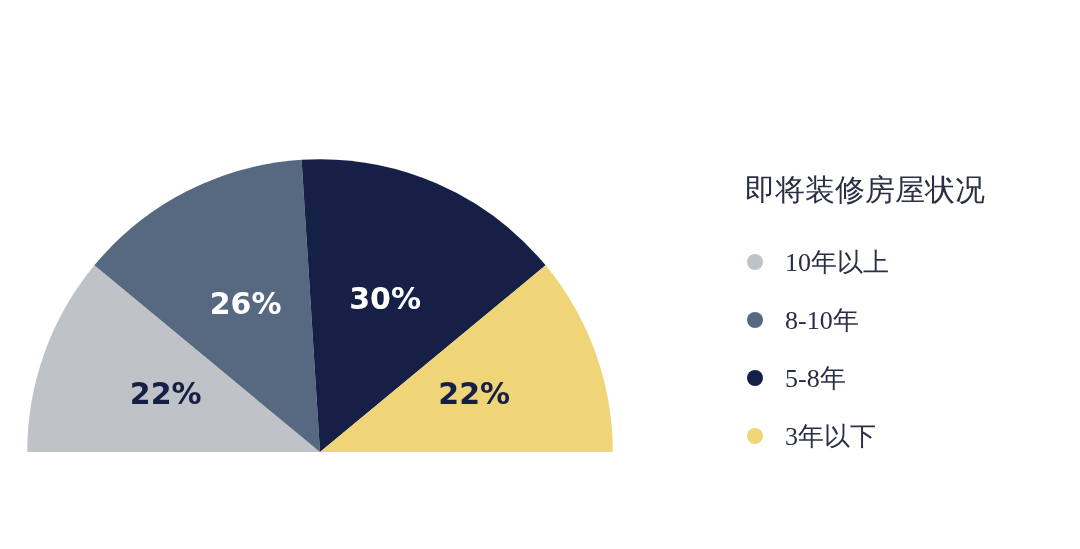 The height and width of the screenshot is (549, 1080). What do you see at coordinates (837, 262) in the screenshot?
I see `legend-label: 10年以上` at bounding box center [837, 262].